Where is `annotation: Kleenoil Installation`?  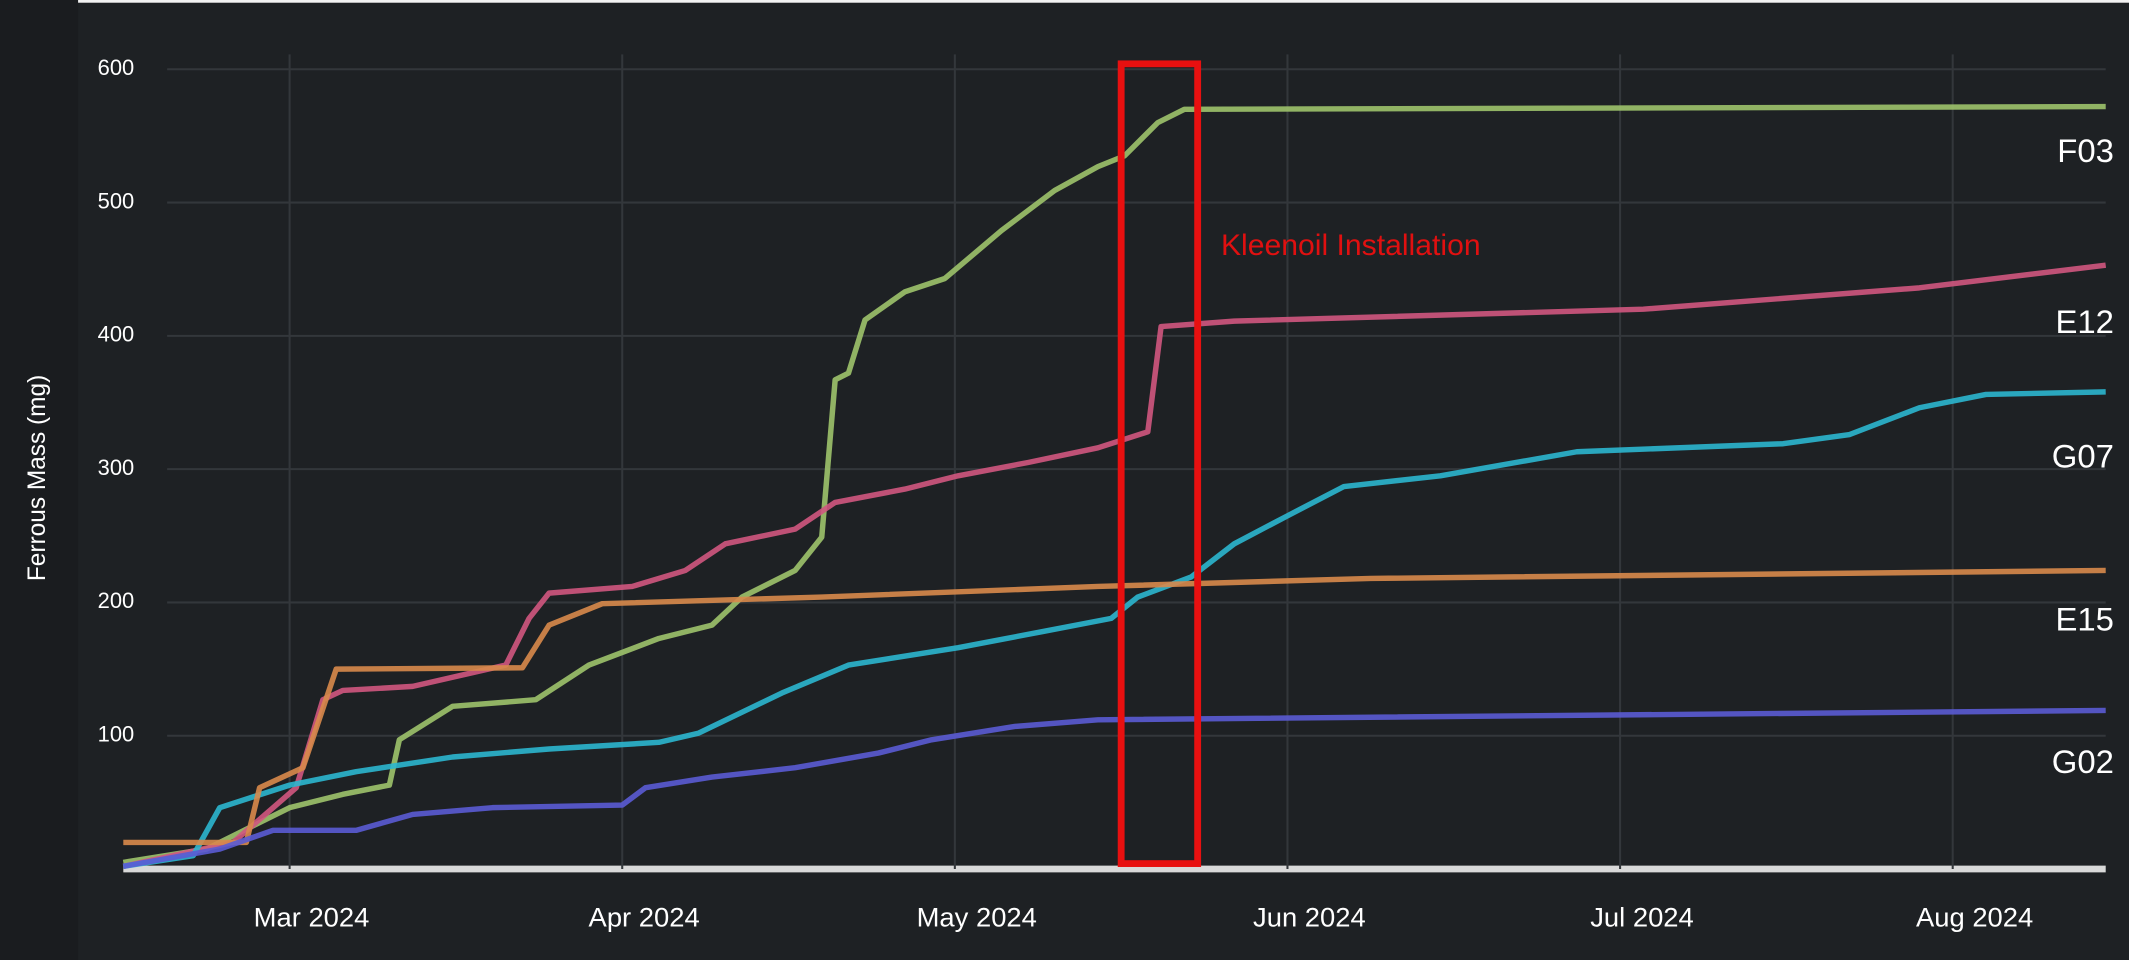
annotation: Kleenoil Installation is located at coordinates (1351, 245).